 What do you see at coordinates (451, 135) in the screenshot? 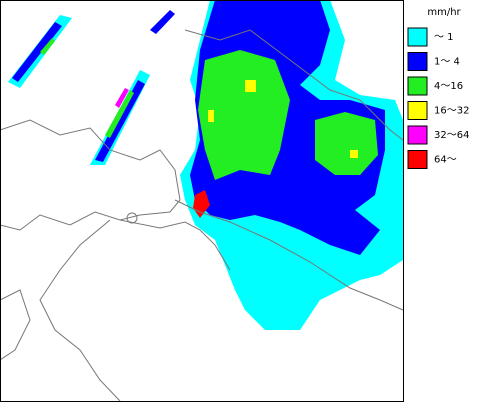
I see `legend-label: 32〜64` at bounding box center [451, 135].